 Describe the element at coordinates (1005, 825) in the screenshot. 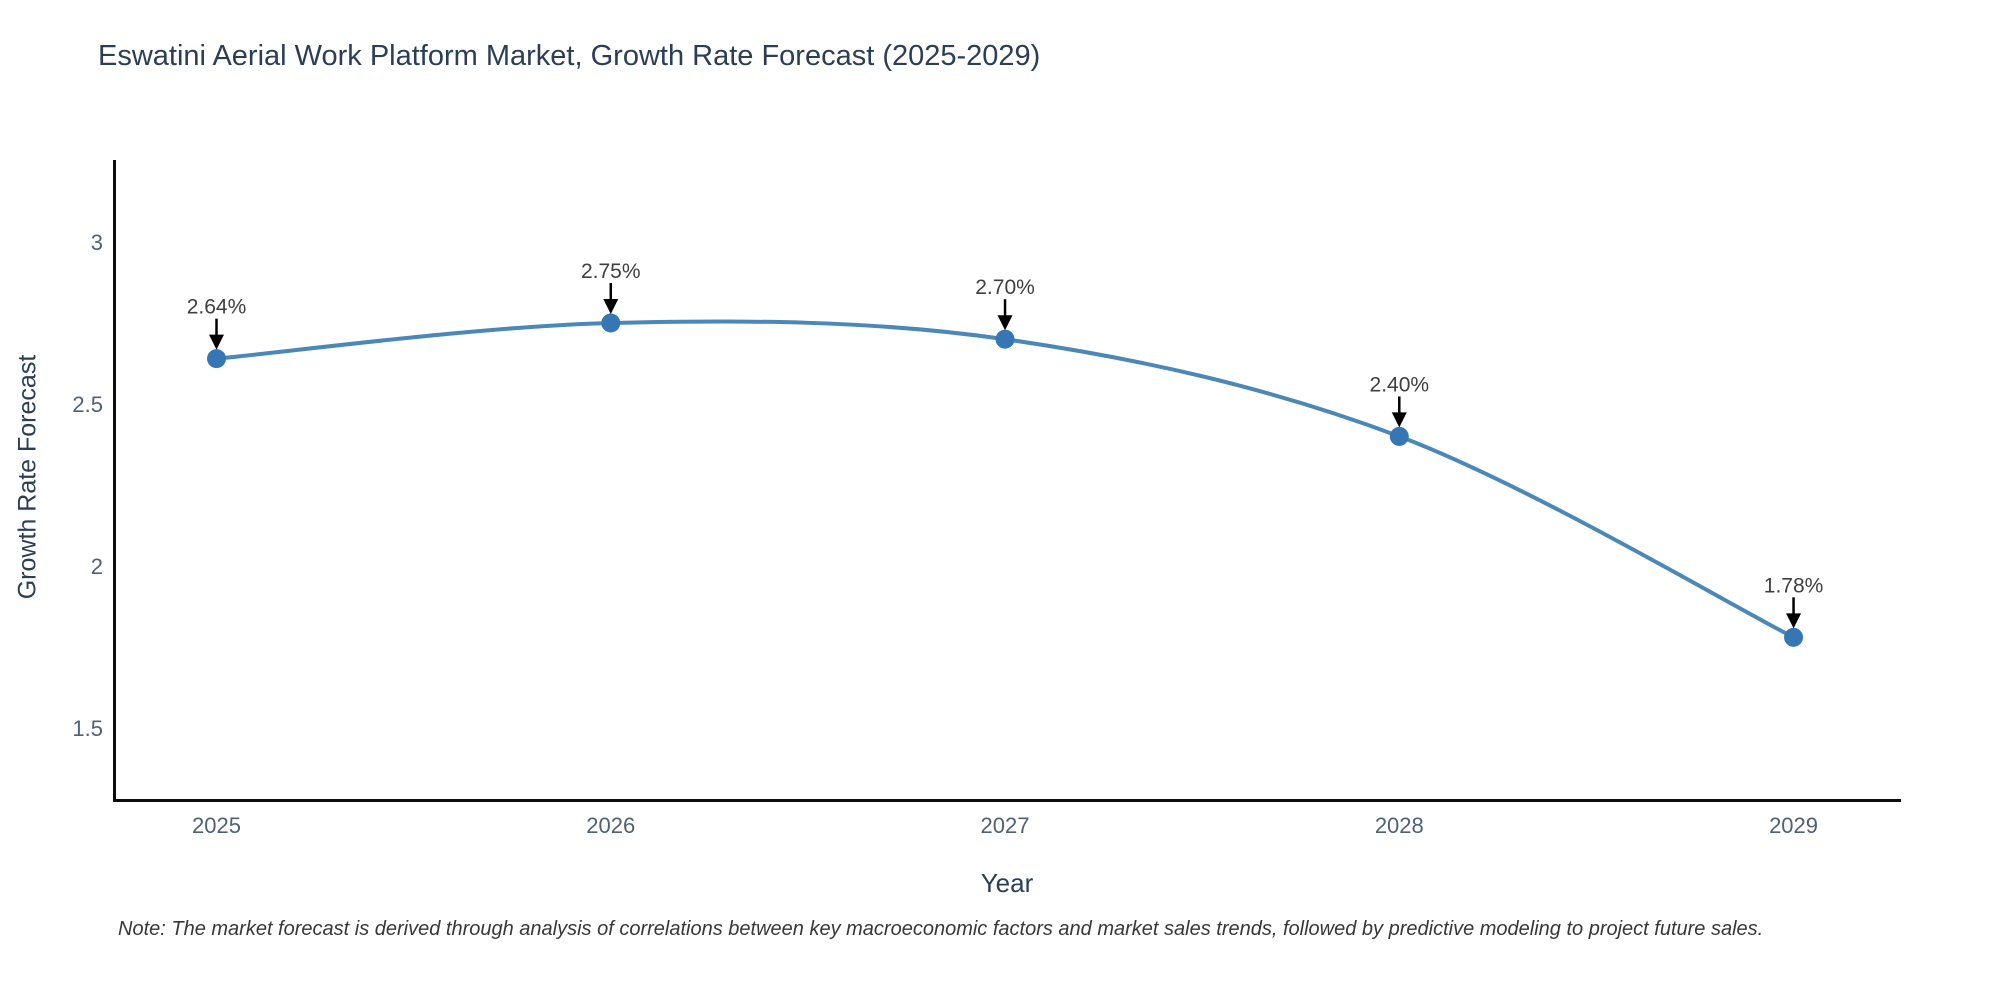

I see `x-tick-label: 2027` at that location.